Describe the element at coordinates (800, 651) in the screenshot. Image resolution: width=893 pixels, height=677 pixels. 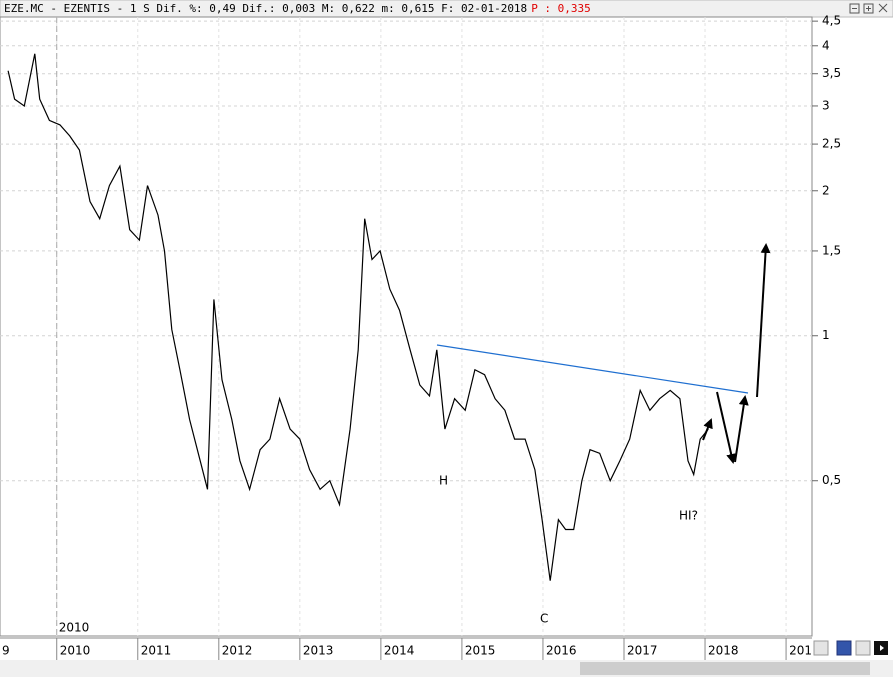
I see `x-tick-label: 201` at that location.